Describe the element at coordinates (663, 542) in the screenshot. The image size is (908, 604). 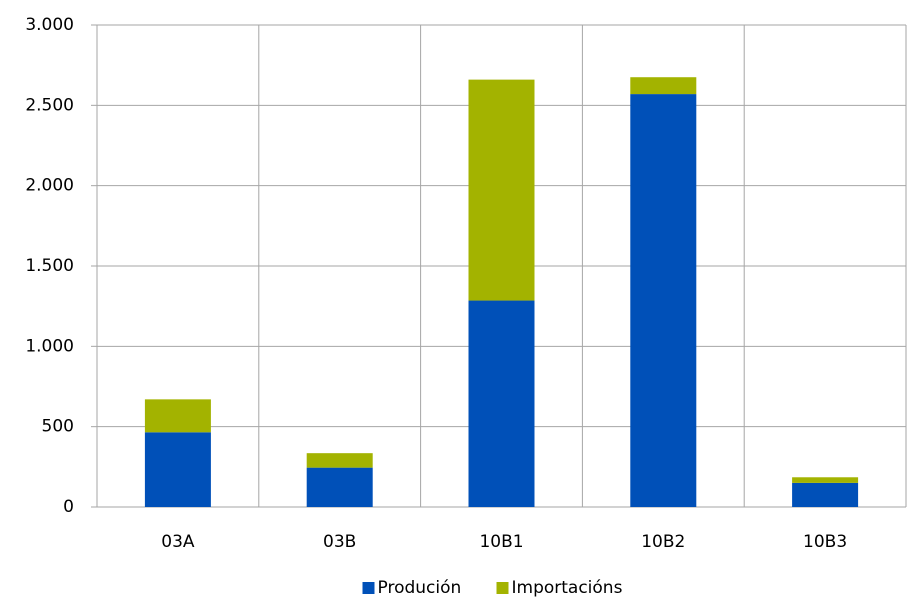
I see `x-tick-label: 10B2` at that location.